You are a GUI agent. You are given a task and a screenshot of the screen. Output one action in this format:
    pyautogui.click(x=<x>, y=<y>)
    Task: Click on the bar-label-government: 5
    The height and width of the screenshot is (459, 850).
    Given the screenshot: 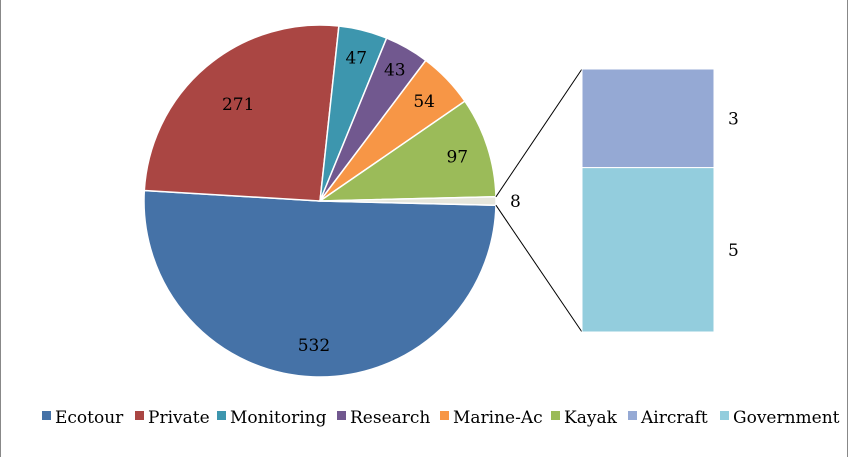 What is the action you would take?
    pyautogui.click(x=733, y=251)
    